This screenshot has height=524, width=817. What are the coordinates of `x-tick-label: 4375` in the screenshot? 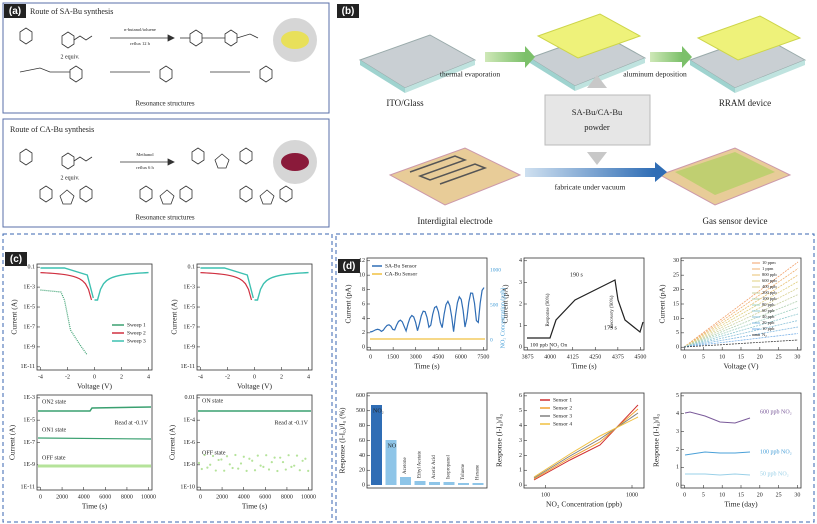 It's located at (618, 357).